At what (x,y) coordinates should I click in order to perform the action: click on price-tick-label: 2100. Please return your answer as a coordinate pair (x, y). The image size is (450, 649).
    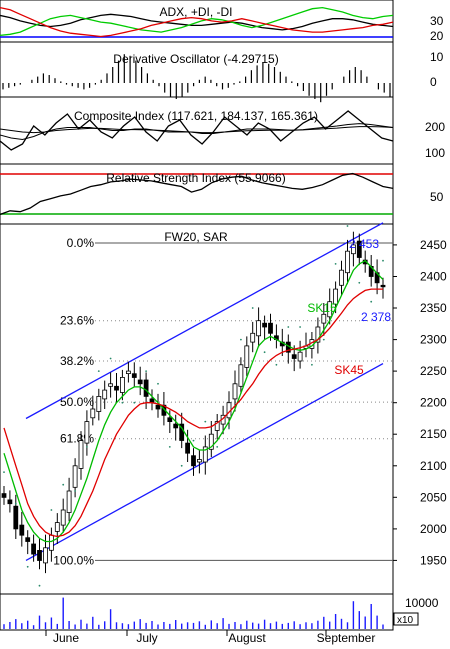
    Looking at the image, I should click on (433, 466).